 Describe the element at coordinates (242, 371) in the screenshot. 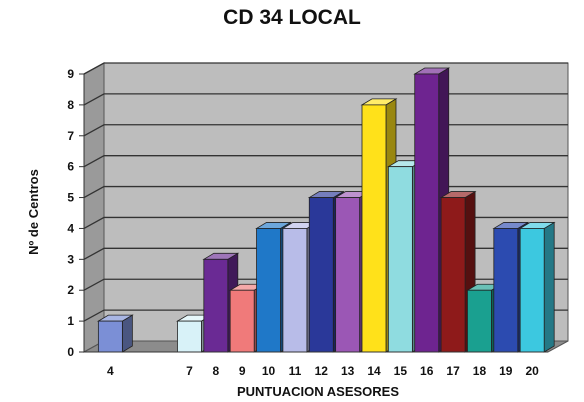

I see `x-tick-label: 9` at that location.